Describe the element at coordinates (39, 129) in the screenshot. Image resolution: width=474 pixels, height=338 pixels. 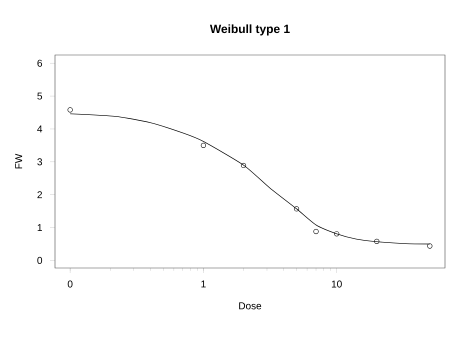
I see `y-tick-label: 4` at that location.